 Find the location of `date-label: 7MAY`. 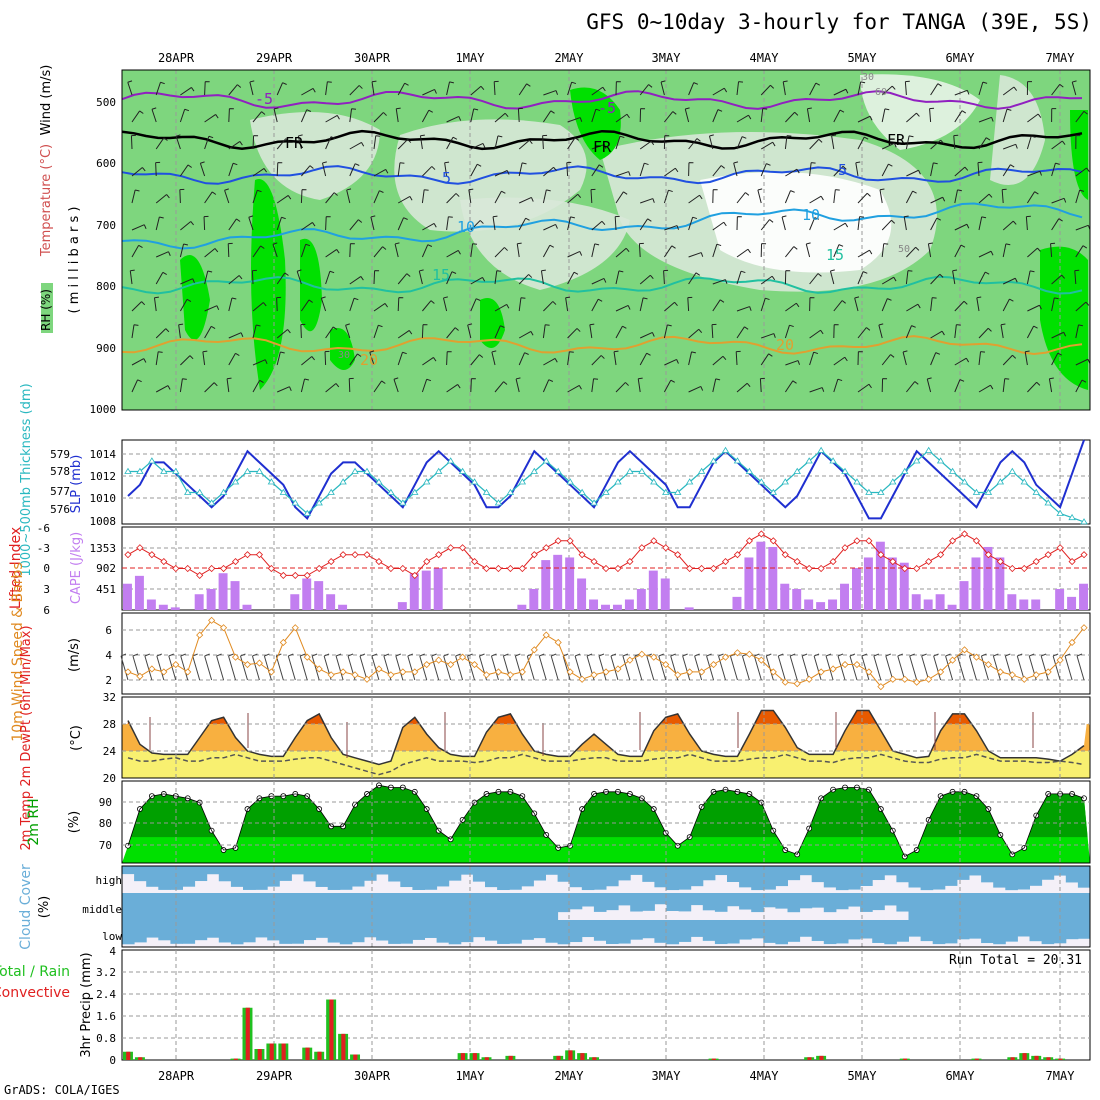

date-label: 7MAY is located at coordinates (1061, 1076).